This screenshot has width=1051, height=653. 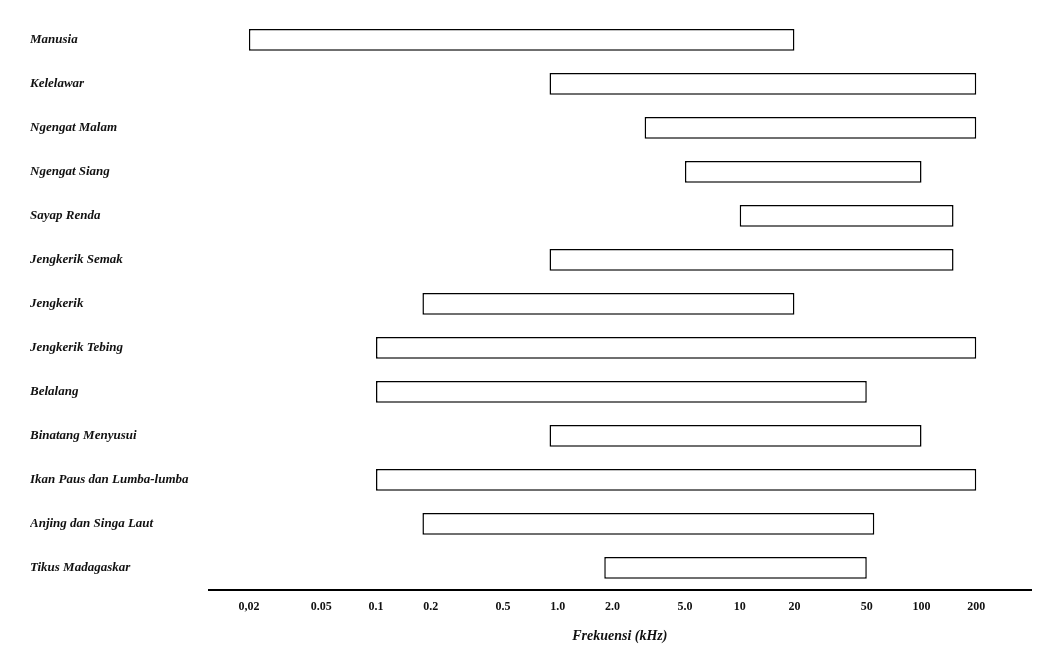 What do you see at coordinates (83, 435) in the screenshot?
I see `y-tick-label: Binatang Menyusui` at bounding box center [83, 435].